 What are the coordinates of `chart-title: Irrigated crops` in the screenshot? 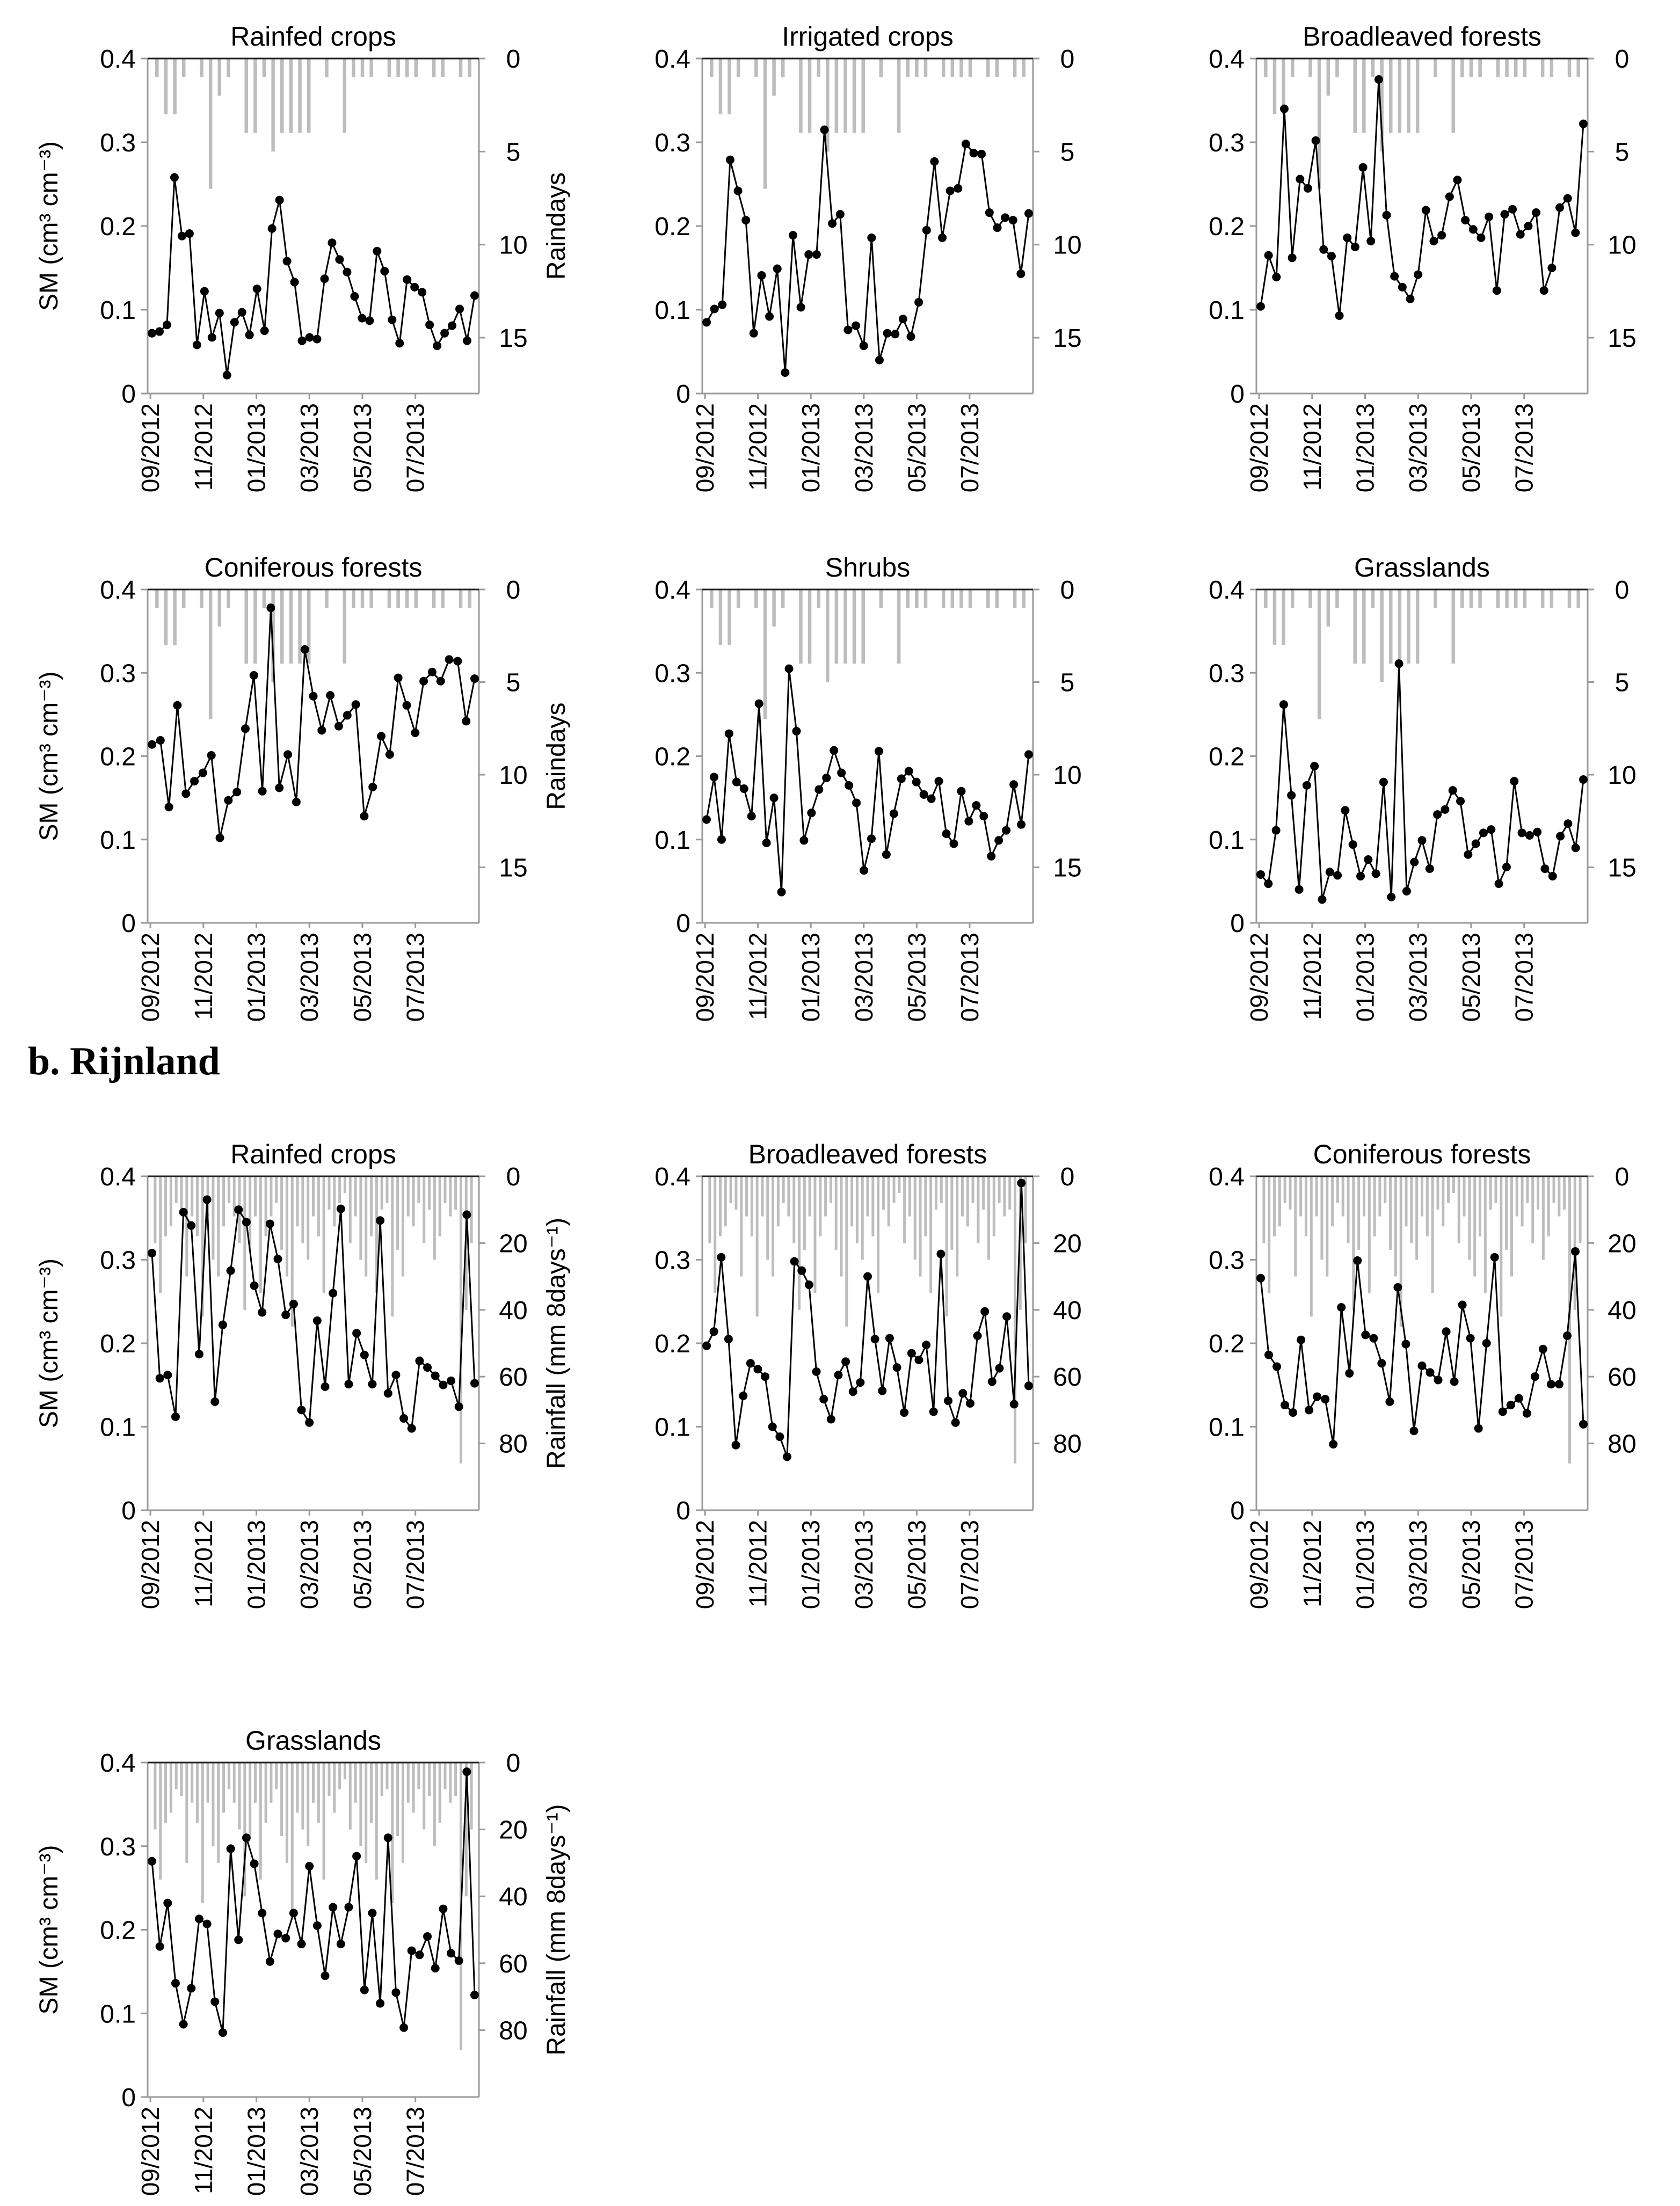 It's located at (868, 36).